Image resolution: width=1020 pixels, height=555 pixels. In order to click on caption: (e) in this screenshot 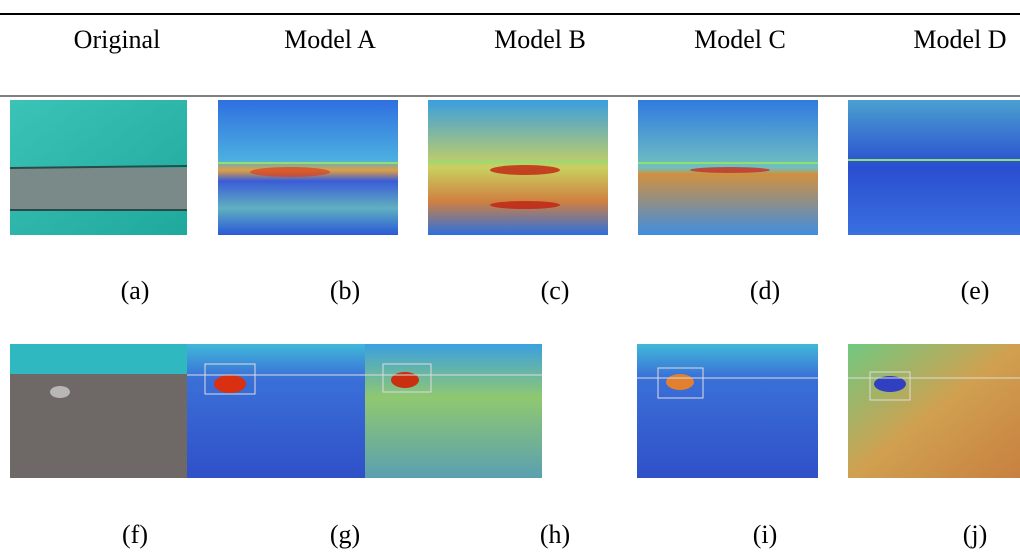, I will do `click(975, 290)`.